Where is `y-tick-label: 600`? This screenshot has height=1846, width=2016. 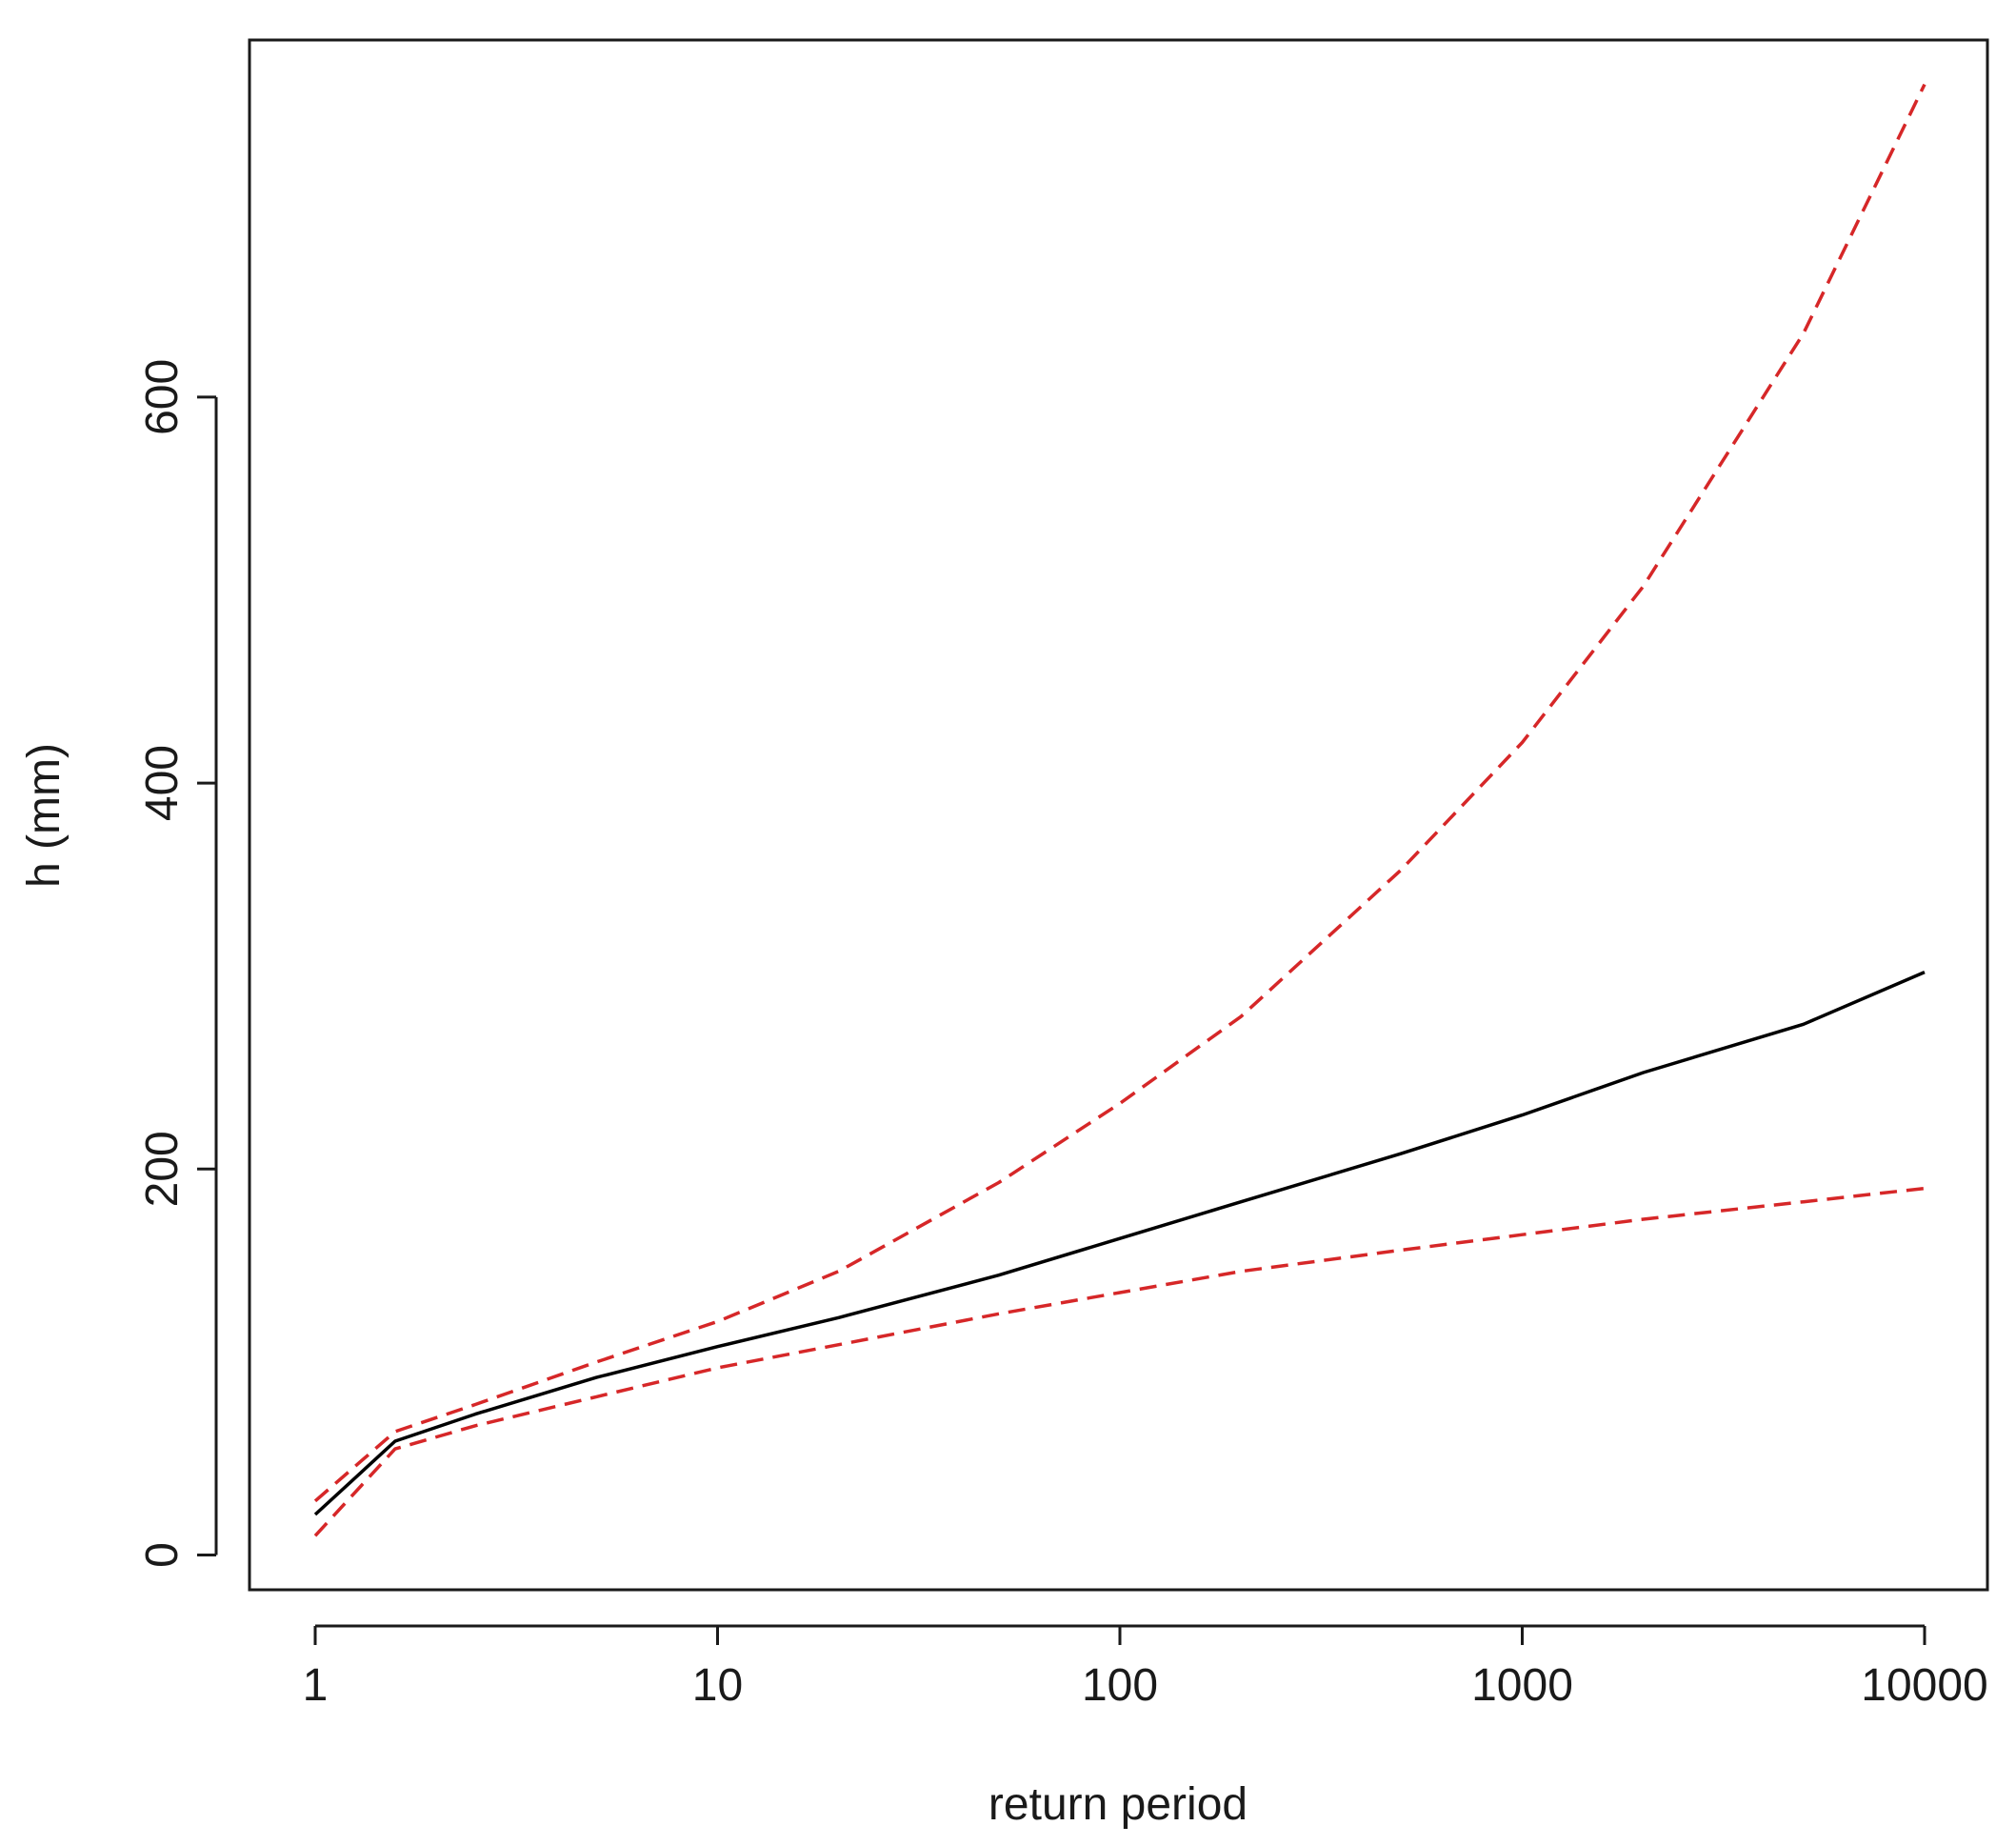
y-tick-label: 600 is located at coordinates (162, 397).